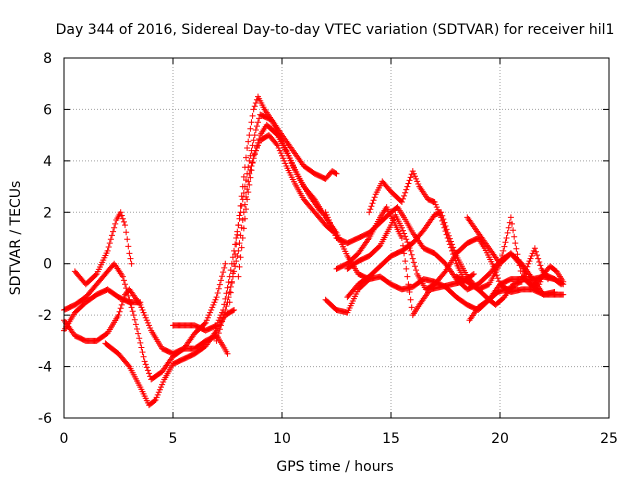 Image resolution: width=640 pixels, height=480 pixels. I want to click on y-tick-label: -4, so click(45, 368).